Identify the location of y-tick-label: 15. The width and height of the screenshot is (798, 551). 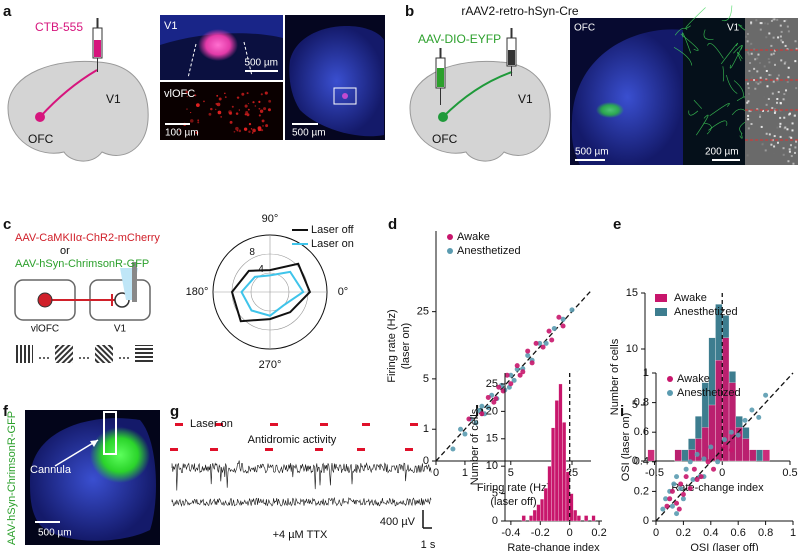
(492, 439).